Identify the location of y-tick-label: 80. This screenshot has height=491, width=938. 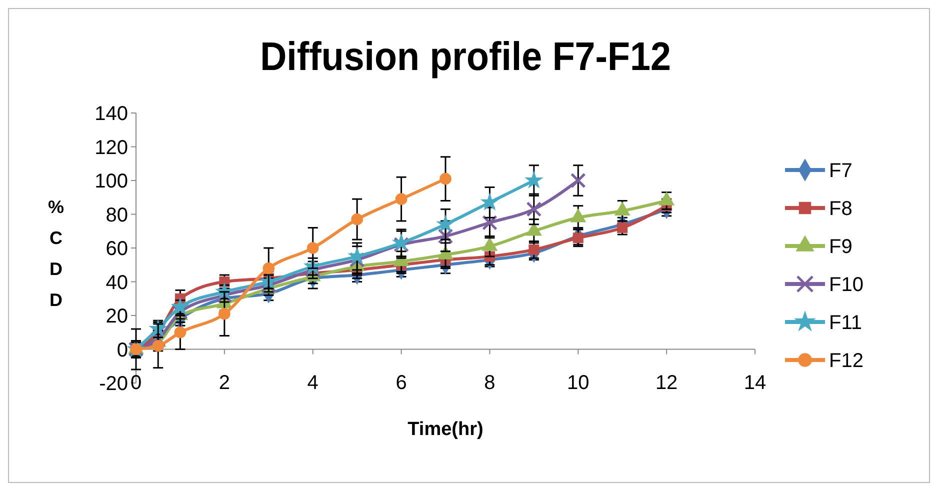
(117, 215).